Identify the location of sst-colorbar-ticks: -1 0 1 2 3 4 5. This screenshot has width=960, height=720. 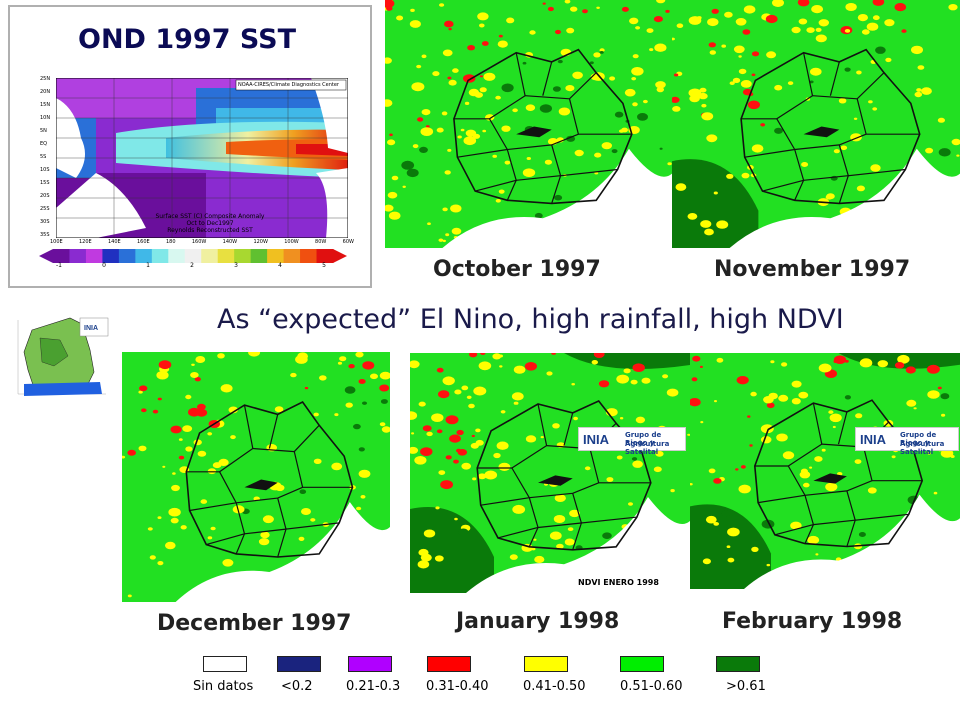
(191, 265).